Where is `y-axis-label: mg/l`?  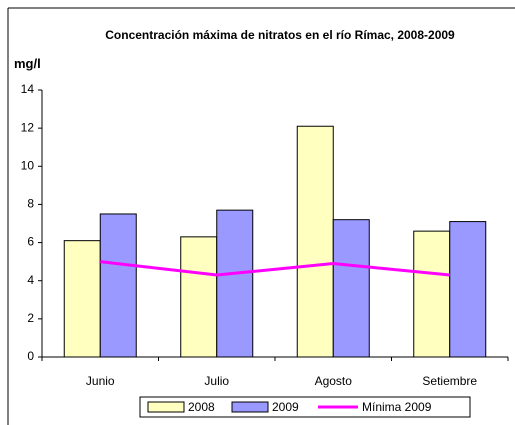
y-axis-label: mg/l is located at coordinates (27, 63).